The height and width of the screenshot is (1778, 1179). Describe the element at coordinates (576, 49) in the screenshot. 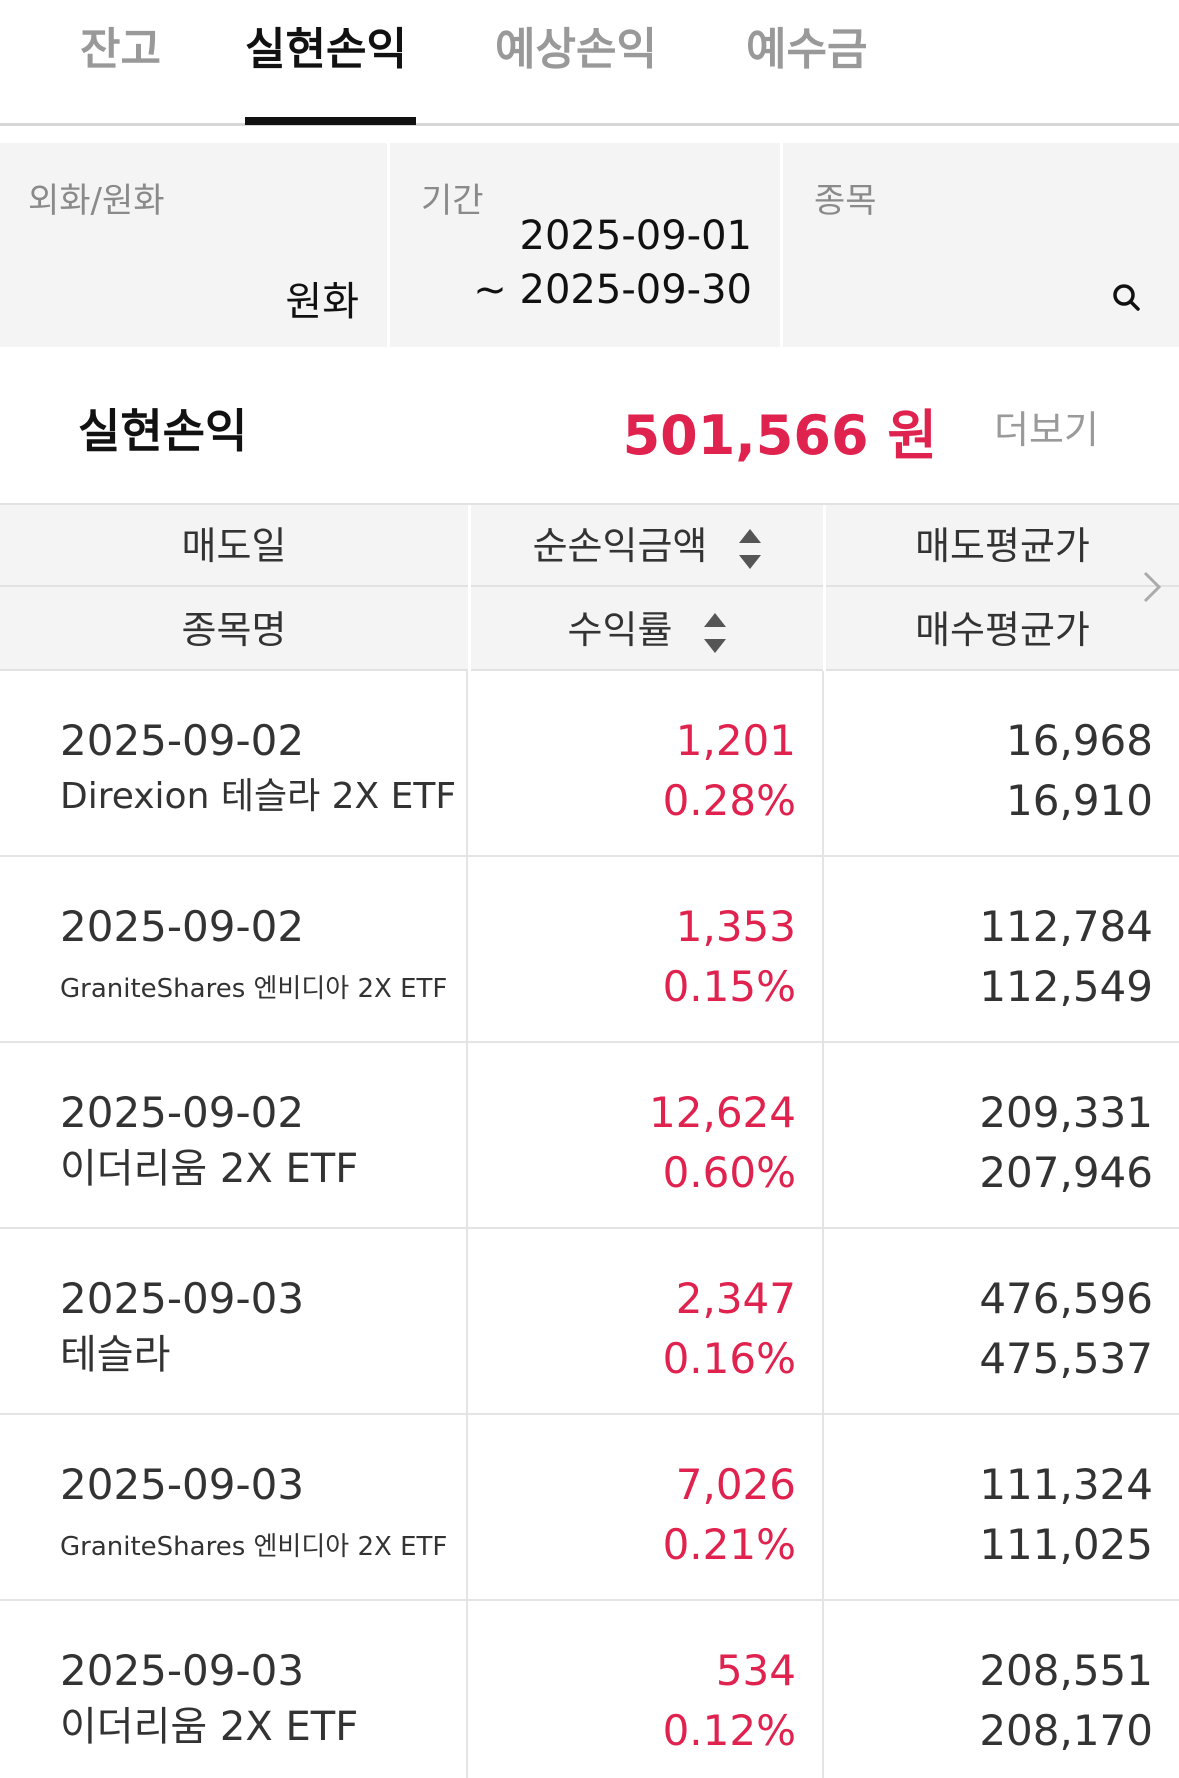

I see `tab-expected-pnl: 예상손익` at that location.